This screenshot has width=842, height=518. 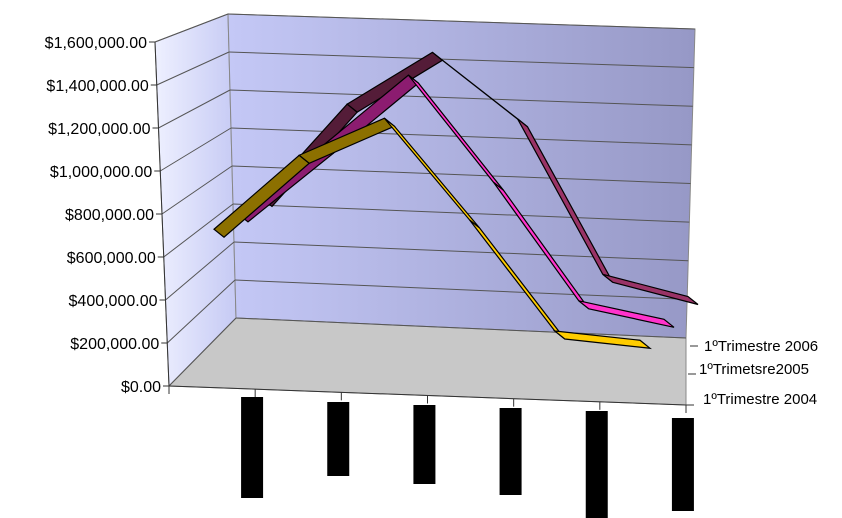 I want to click on y-tick-label: $800,000.00, so click(x=109, y=215).